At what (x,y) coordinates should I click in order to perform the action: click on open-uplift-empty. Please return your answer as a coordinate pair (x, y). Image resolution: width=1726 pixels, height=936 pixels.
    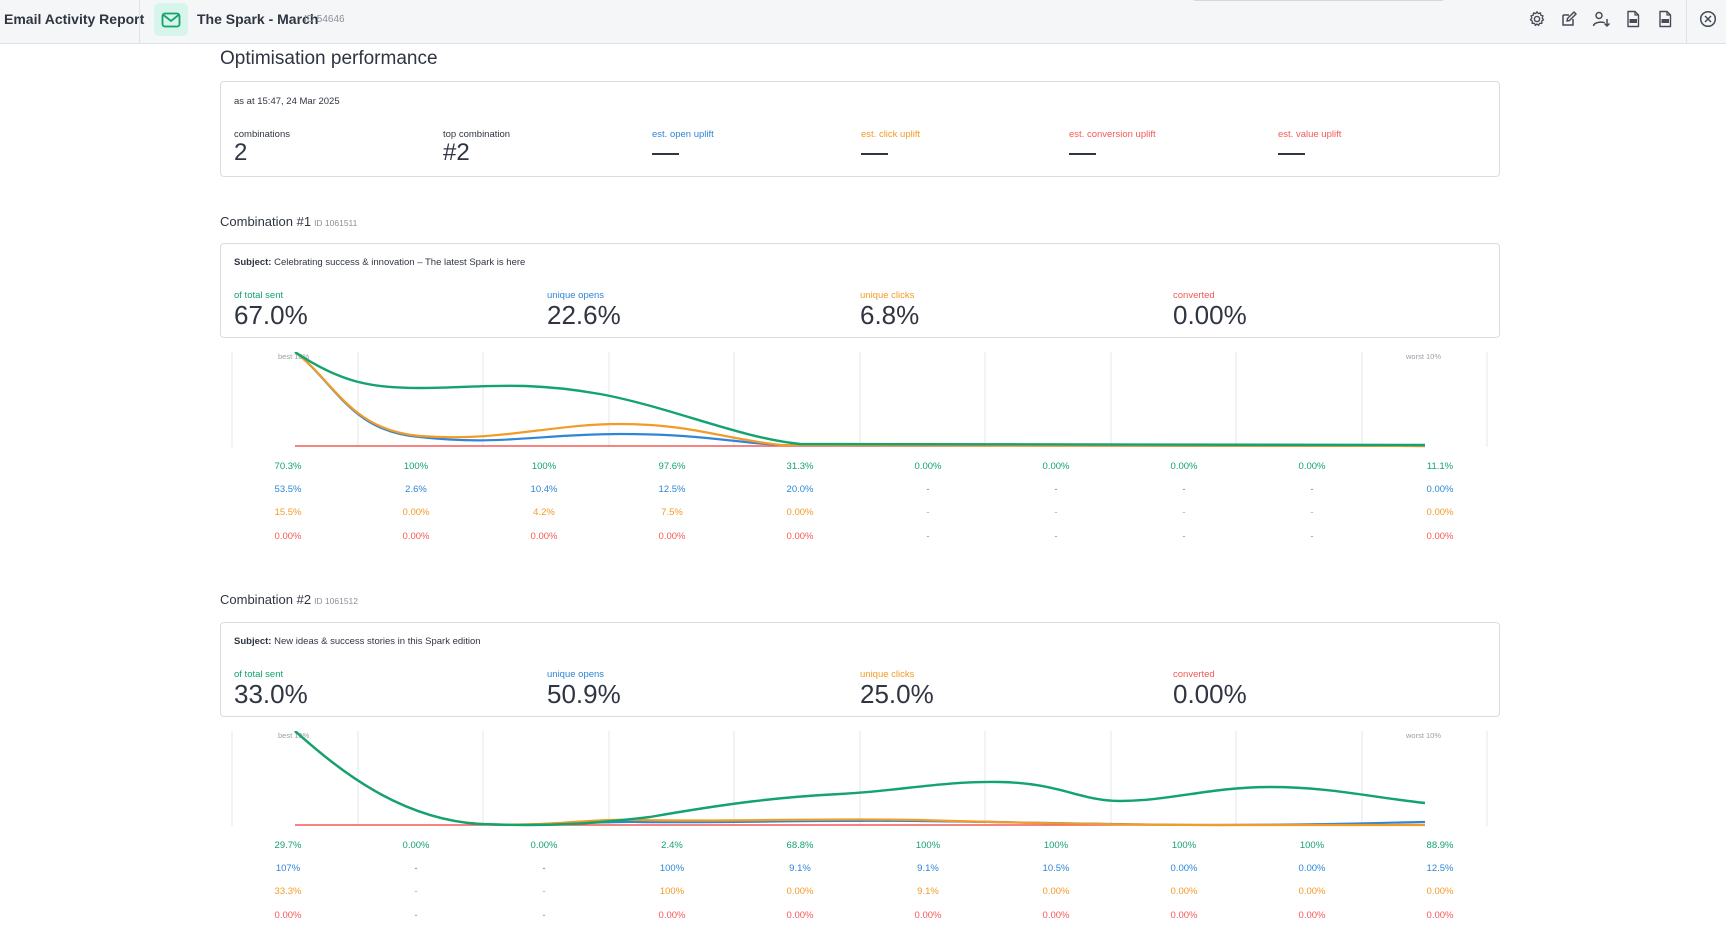
    Looking at the image, I should click on (665, 154).